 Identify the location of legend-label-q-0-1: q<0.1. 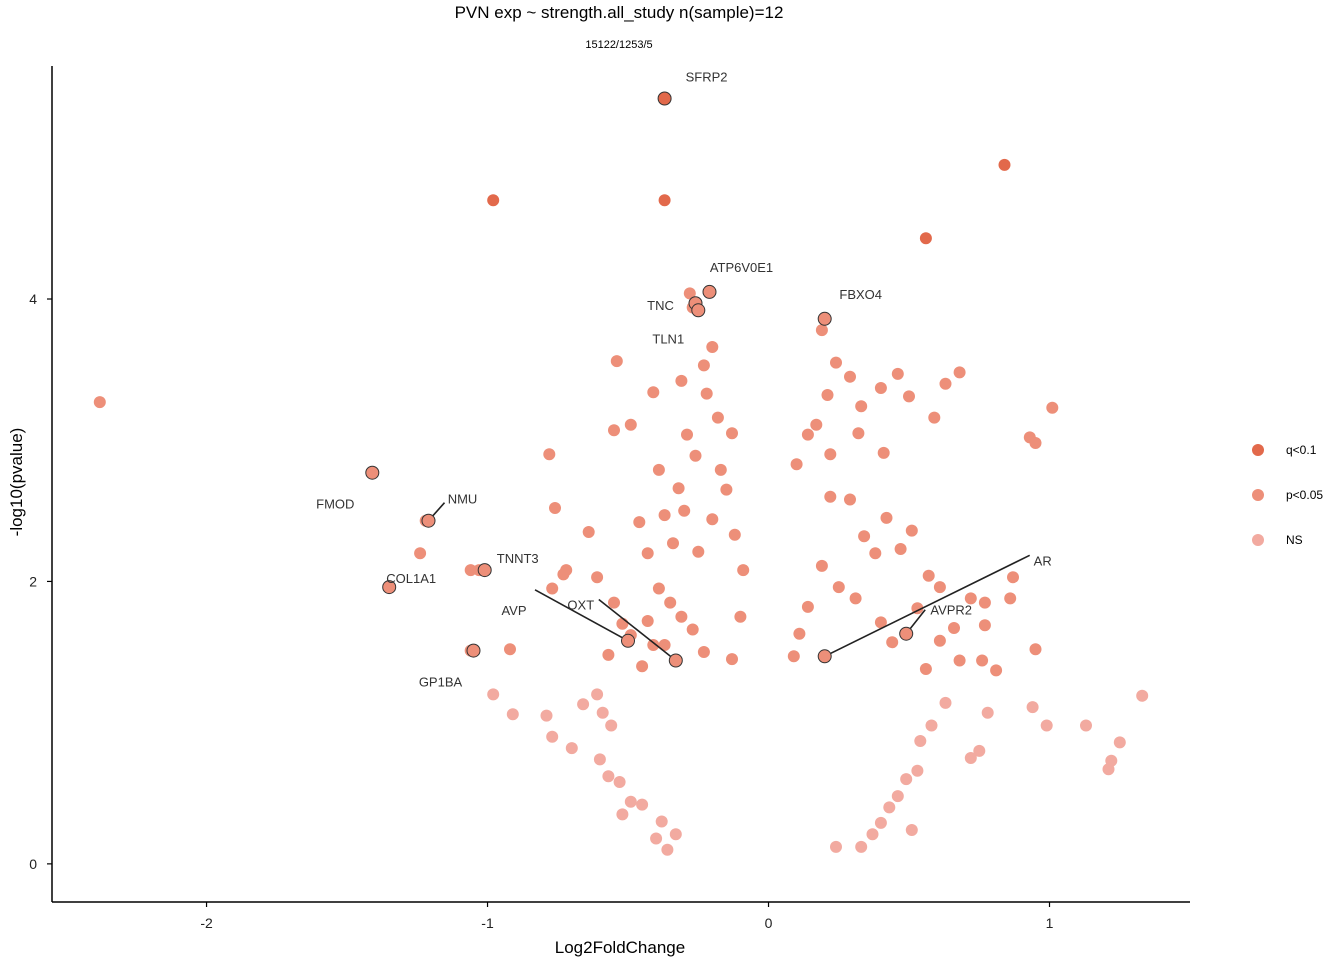
(1301, 450).